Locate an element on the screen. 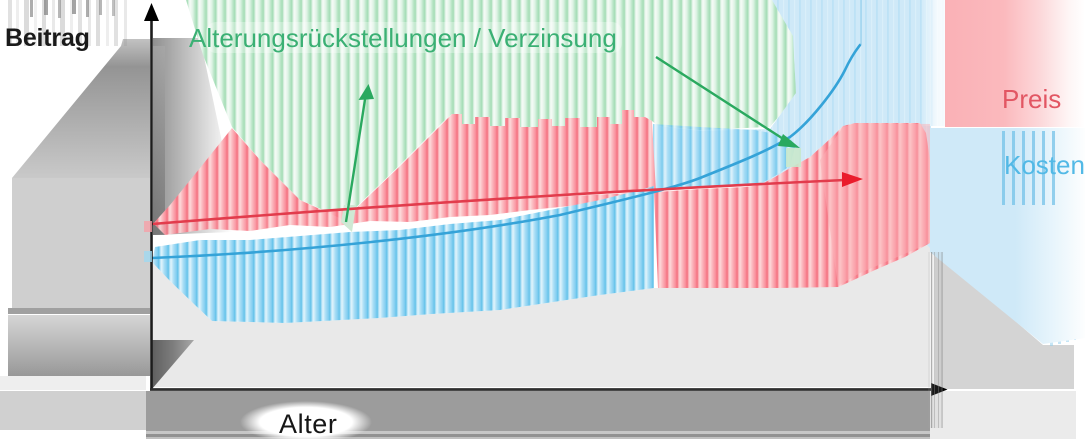 Image resolution: width=1085 pixels, height=439 pixels. svg-text: Alter is located at coordinates (308, 424).